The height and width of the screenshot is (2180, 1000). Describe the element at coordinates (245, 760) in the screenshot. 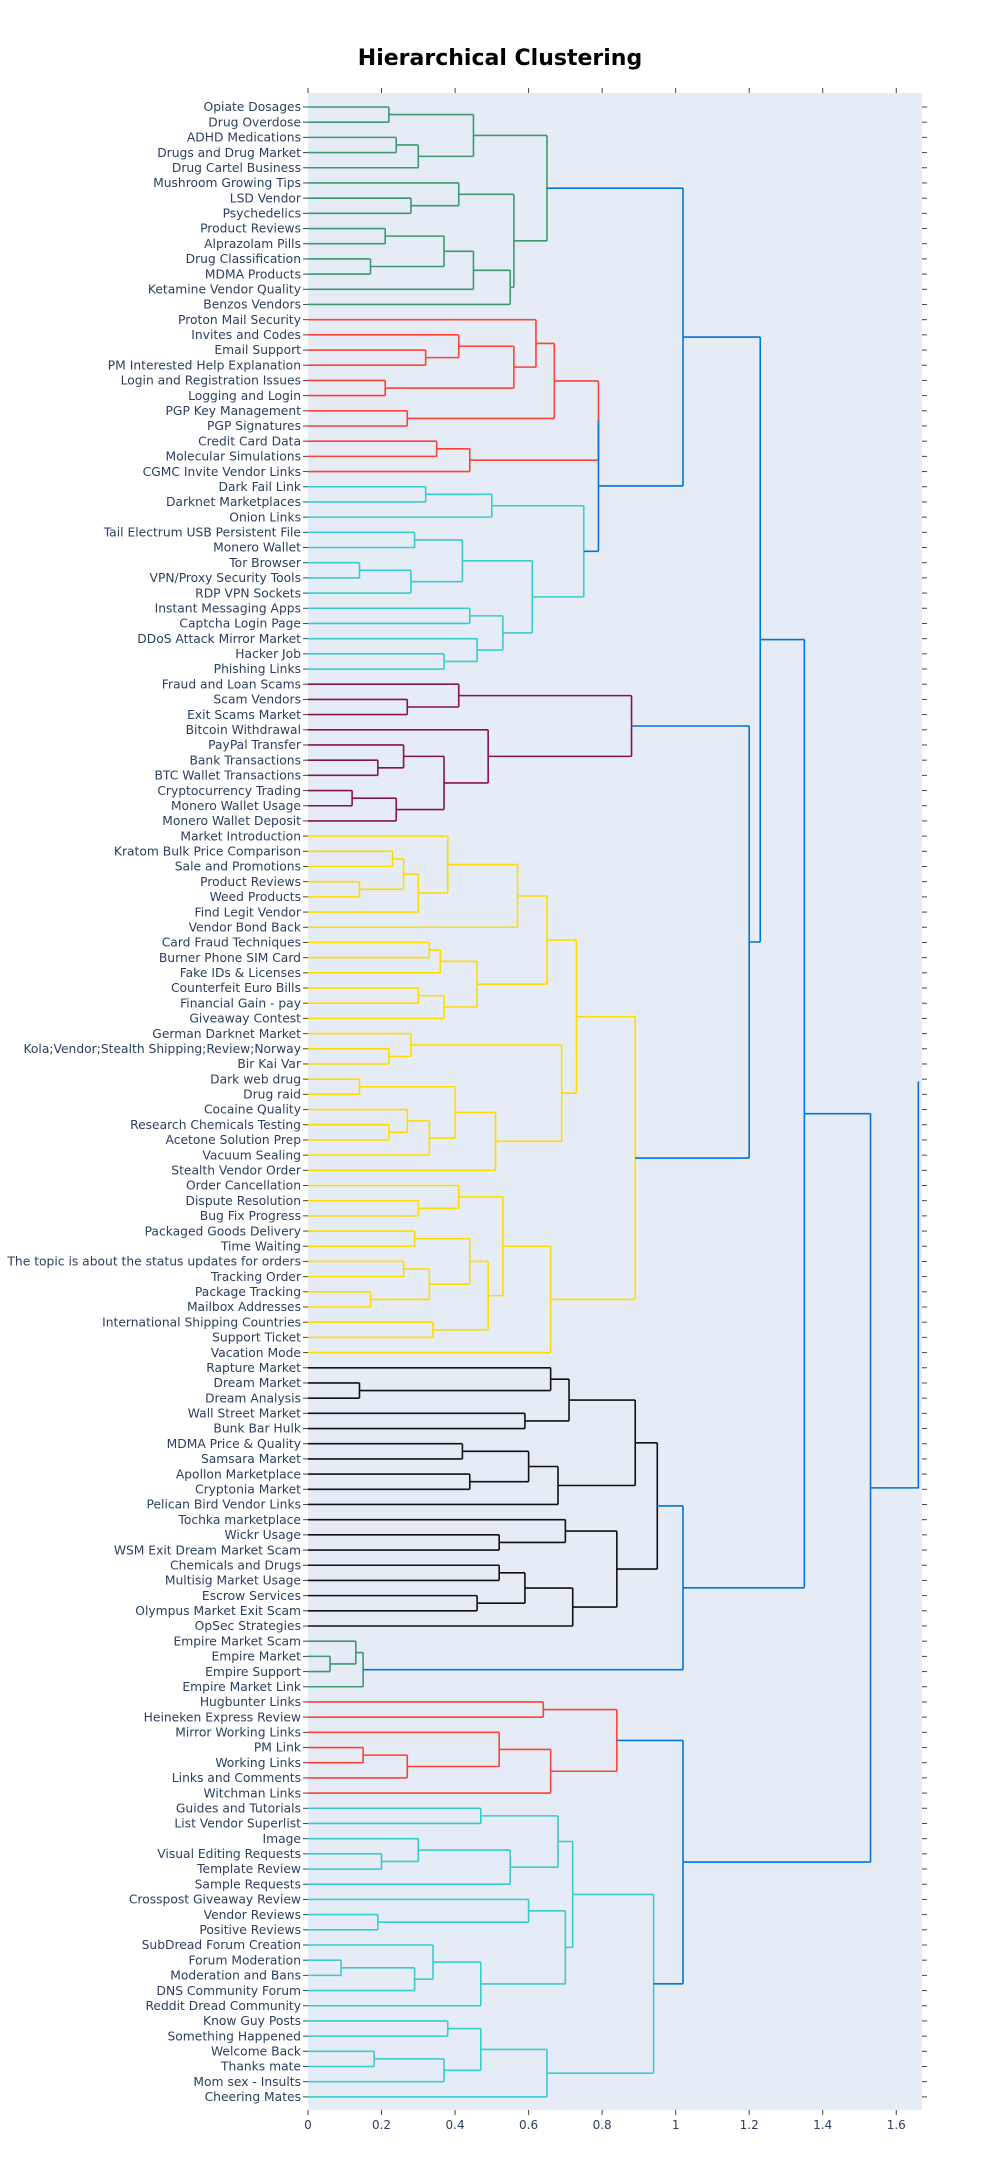

I see `leaf-label: Bank Transactions` at that location.